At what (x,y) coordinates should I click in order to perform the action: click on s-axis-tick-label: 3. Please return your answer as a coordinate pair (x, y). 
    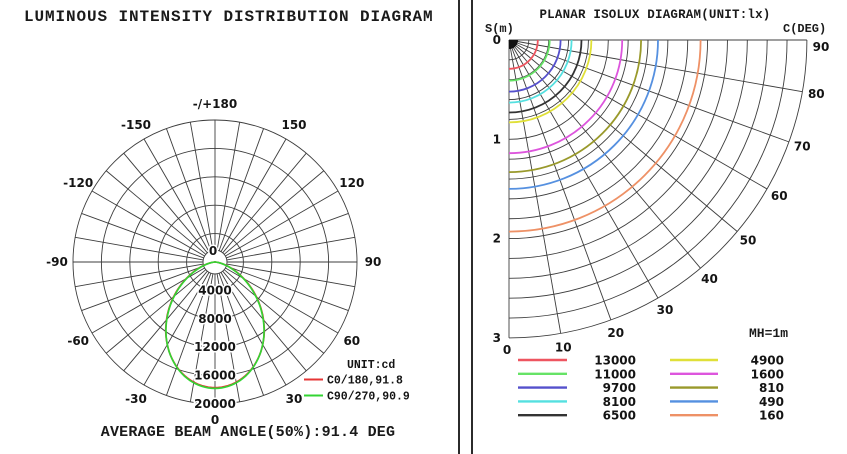
    Looking at the image, I should click on (497, 338).